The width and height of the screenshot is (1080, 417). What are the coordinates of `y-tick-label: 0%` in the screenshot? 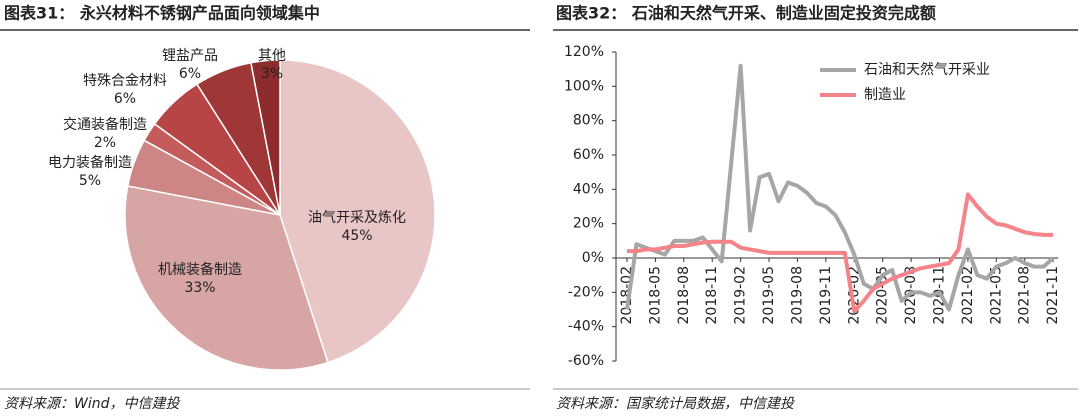 It's located at (593, 258).